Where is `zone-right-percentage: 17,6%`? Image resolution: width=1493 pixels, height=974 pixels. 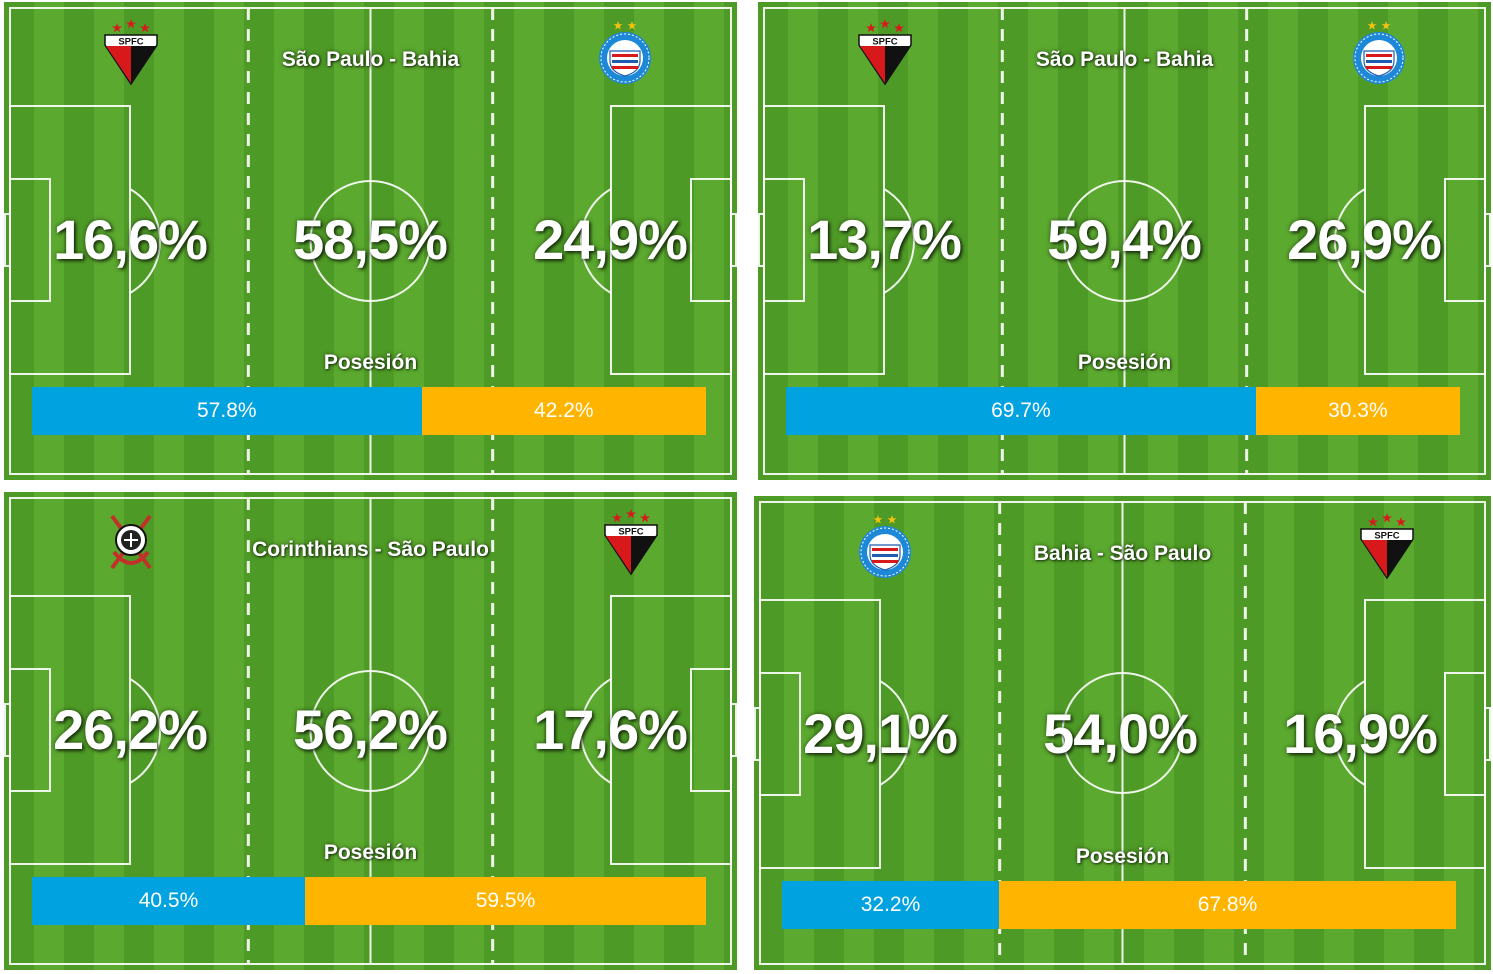 zone-right-percentage: 17,6% is located at coordinates (610, 729).